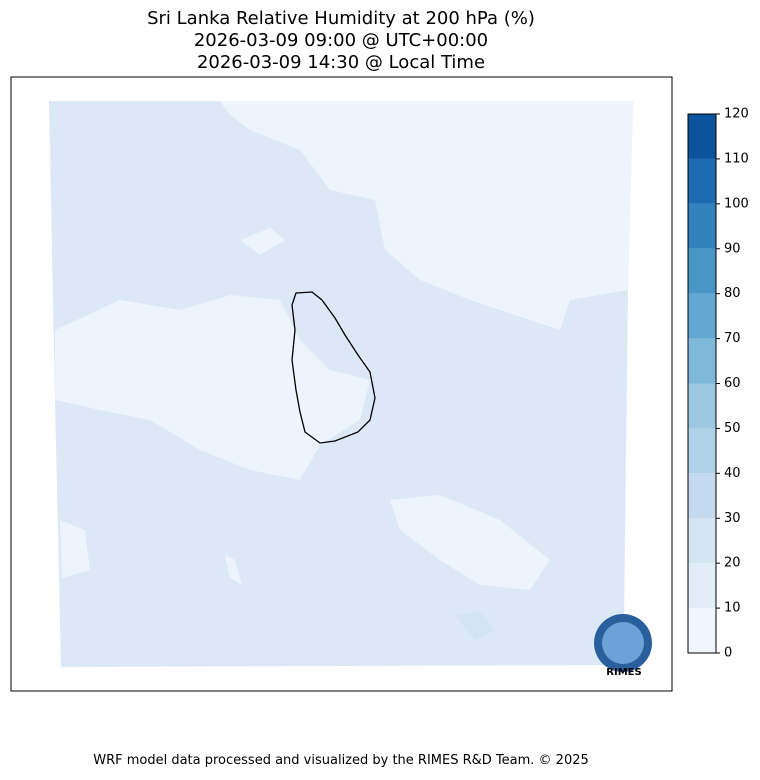  I want to click on tick-label: 120, so click(736, 114).